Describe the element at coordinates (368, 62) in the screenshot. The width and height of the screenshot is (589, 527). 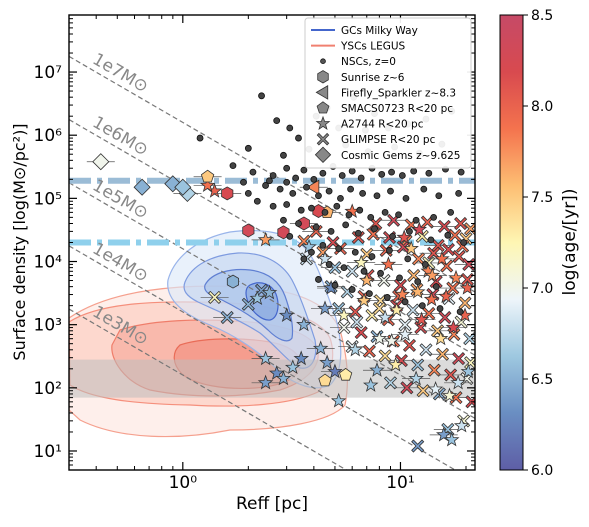
I see `legend-label-2: NSCs, z=0` at that location.